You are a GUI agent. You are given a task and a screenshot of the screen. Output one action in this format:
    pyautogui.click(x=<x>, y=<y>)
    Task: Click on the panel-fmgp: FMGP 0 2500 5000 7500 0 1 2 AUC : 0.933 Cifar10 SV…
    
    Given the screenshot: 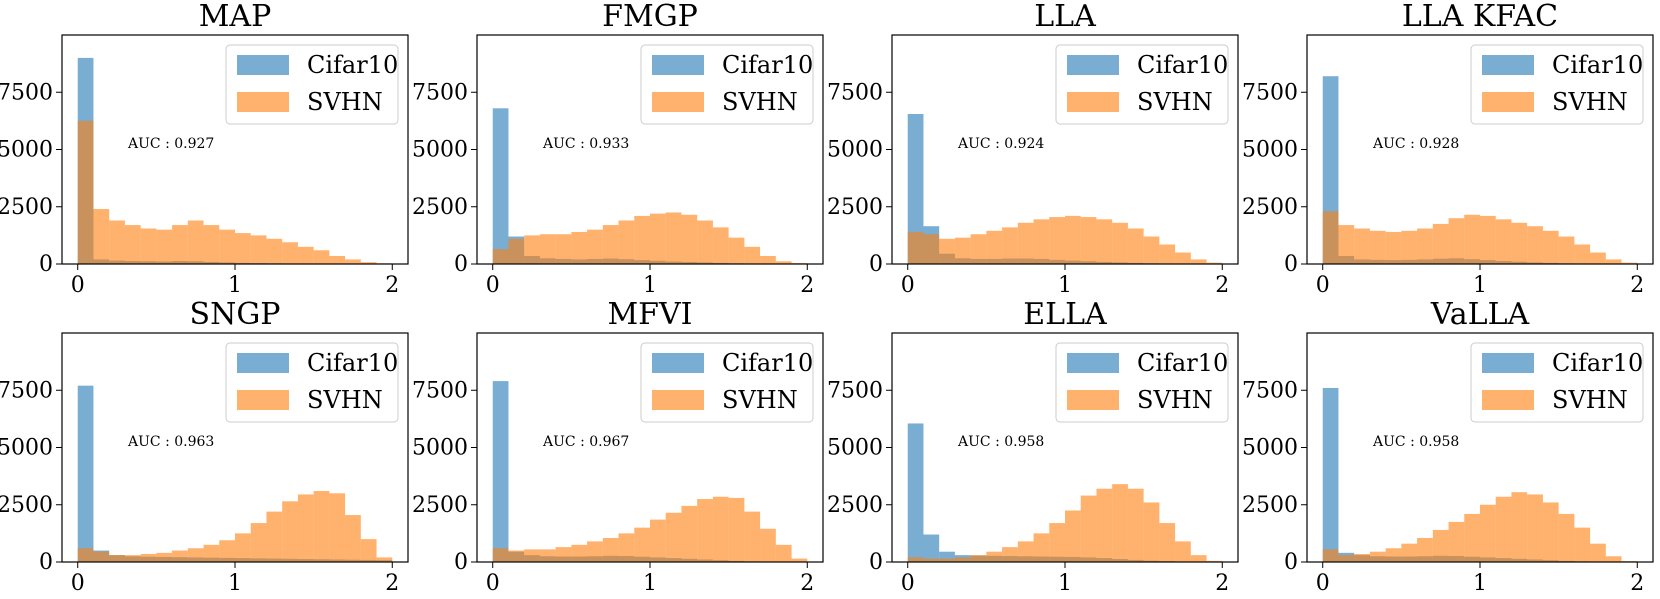 What is the action you would take?
    pyautogui.click(x=618, y=149)
    